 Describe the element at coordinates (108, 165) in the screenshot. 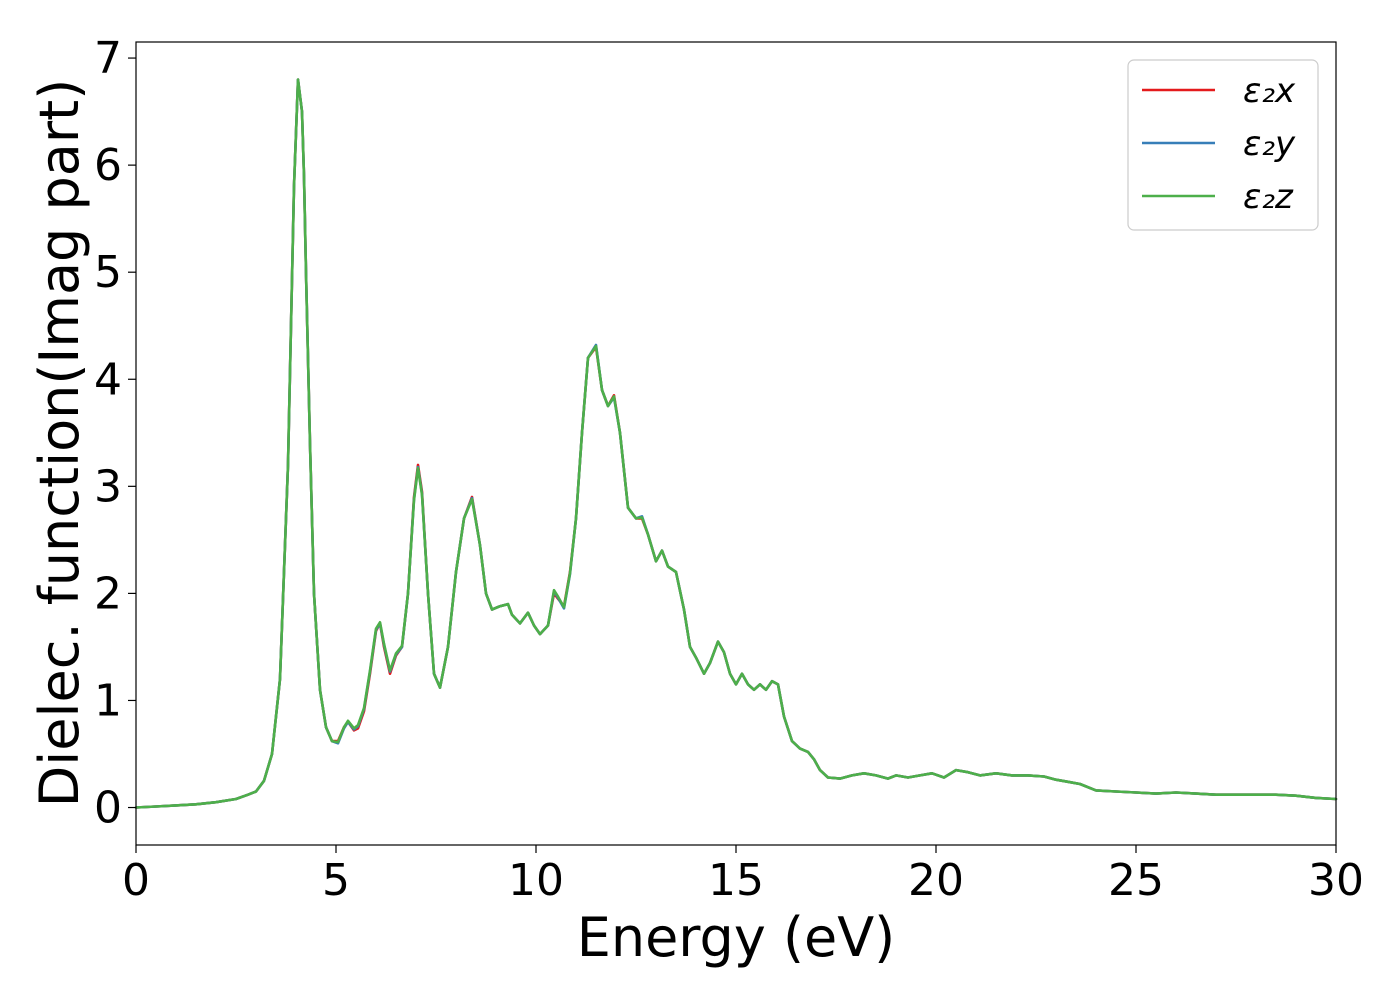

I see `y-tick-label: 6` at that location.